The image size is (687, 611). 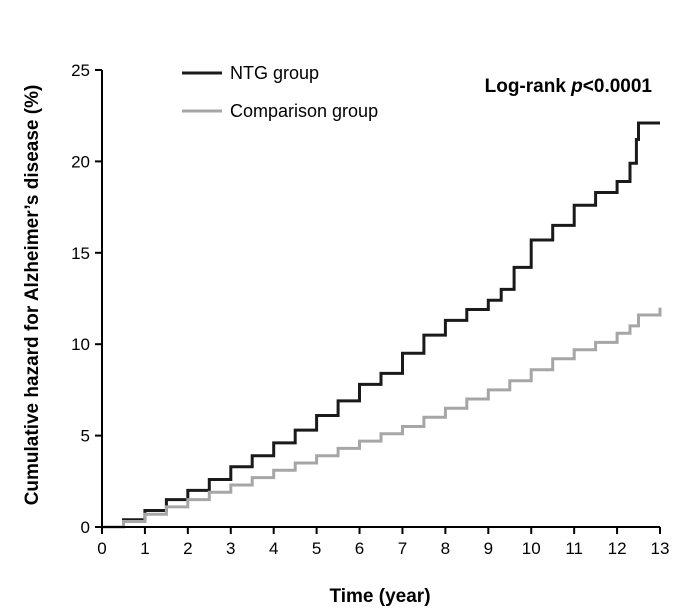 I want to click on y-tick-label: 15, so click(x=80, y=253).